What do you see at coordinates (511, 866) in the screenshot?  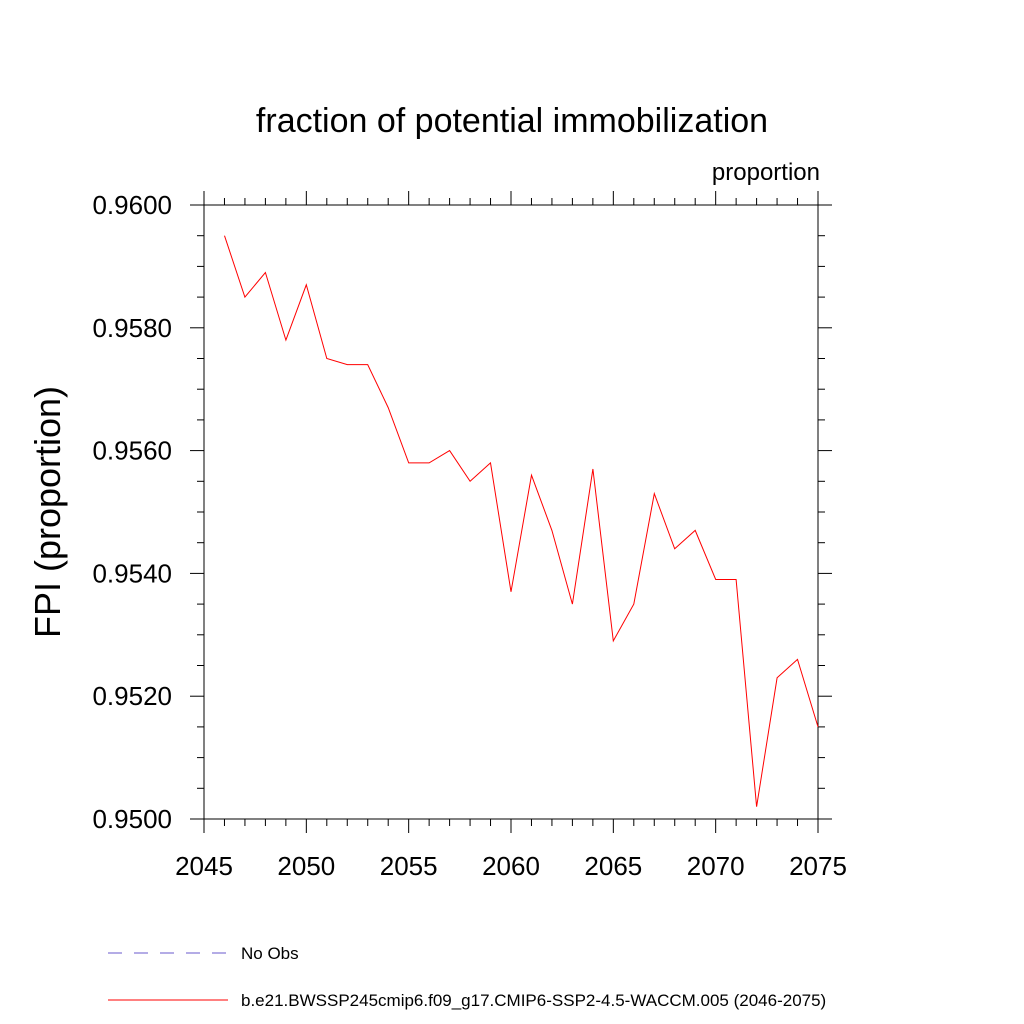 I see `x-tick-label: 2060` at bounding box center [511, 866].